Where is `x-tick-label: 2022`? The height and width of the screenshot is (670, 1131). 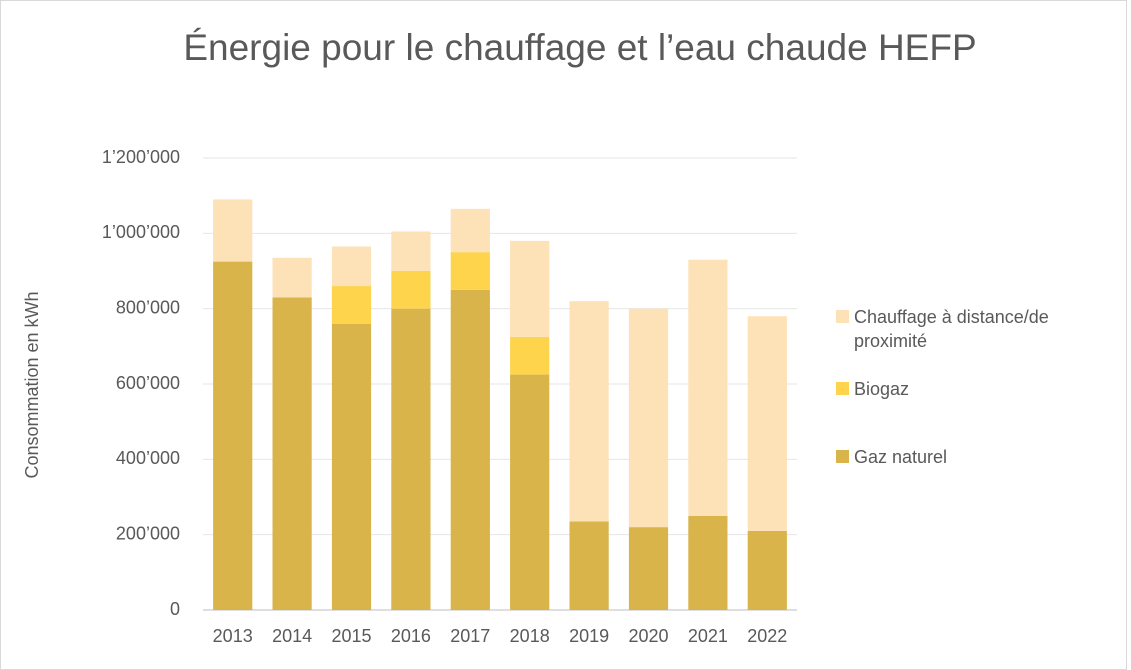 x-tick-label: 2022 is located at coordinates (767, 636).